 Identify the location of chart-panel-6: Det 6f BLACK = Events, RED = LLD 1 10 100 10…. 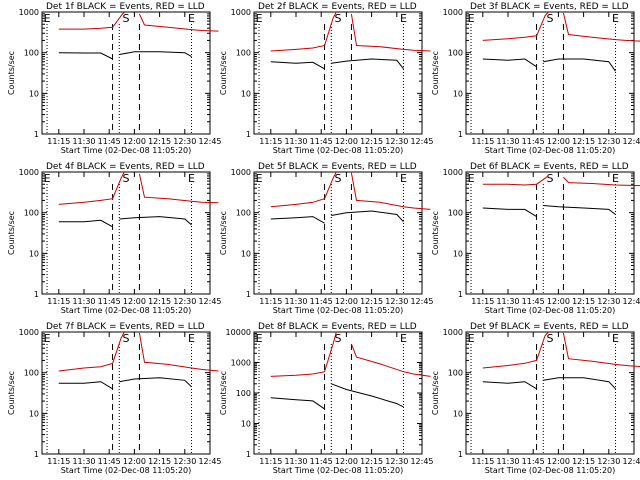
(535, 238).